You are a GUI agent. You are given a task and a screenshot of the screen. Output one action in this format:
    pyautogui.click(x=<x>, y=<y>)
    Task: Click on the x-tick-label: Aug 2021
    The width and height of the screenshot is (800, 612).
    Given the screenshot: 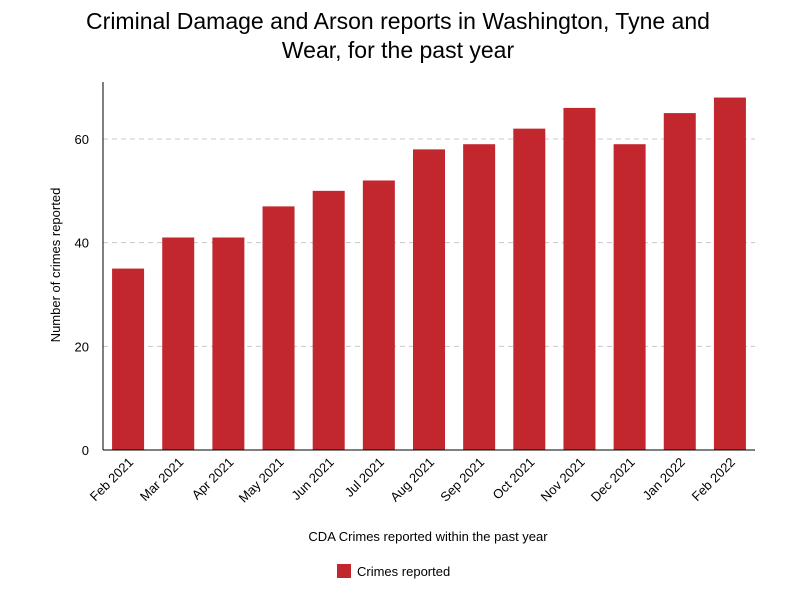 What is the action you would take?
    pyautogui.click(x=412, y=480)
    